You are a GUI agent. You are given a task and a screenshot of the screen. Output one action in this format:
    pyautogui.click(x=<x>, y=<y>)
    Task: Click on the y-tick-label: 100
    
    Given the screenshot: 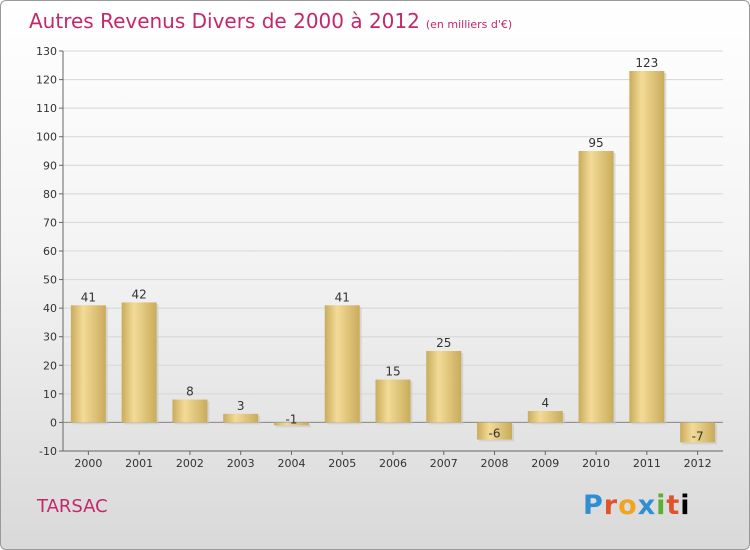 What is the action you would take?
    pyautogui.click(x=46, y=137)
    